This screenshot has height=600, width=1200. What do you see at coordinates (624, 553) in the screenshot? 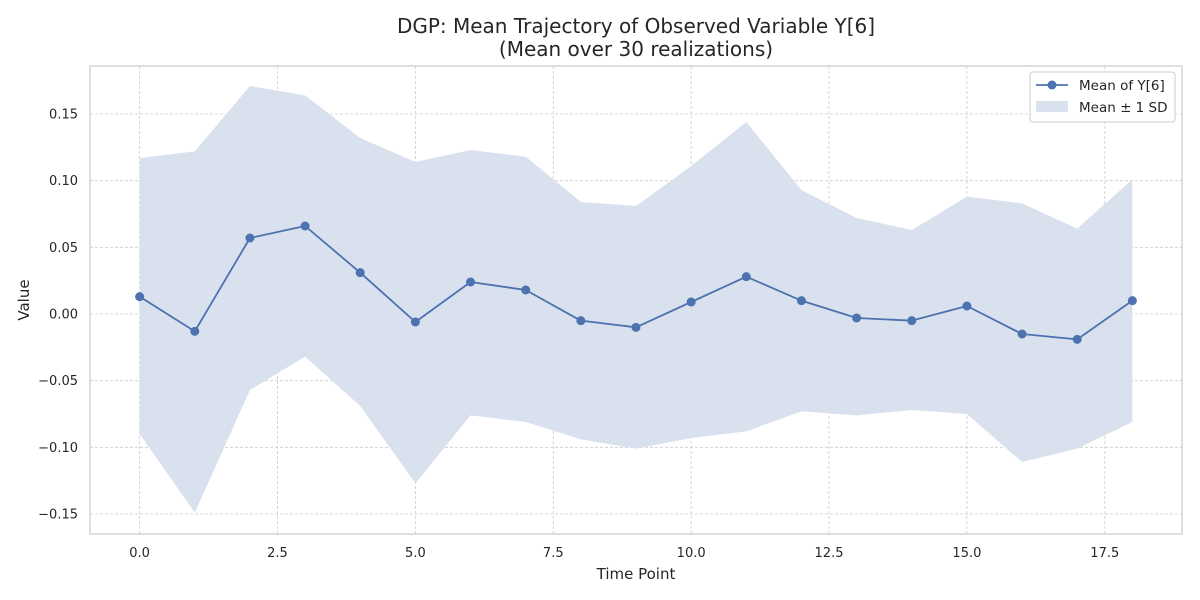
I see `x-tick-labels: 0.0 2.5 5.0 7.5 10.0 12.5 15.0 17.5` at bounding box center [624, 553].